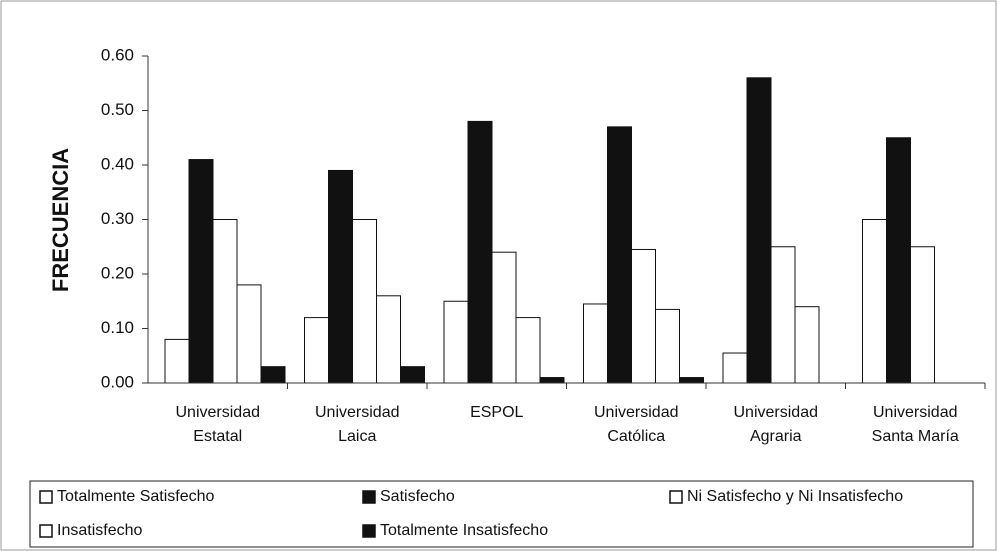 Image resolution: width=997 pixels, height=551 pixels. What do you see at coordinates (795, 496) in the screenshot?
I see `legend-label: Ni Satisfecho y Ni Insatisfecho` at bounding box center [795, 496].